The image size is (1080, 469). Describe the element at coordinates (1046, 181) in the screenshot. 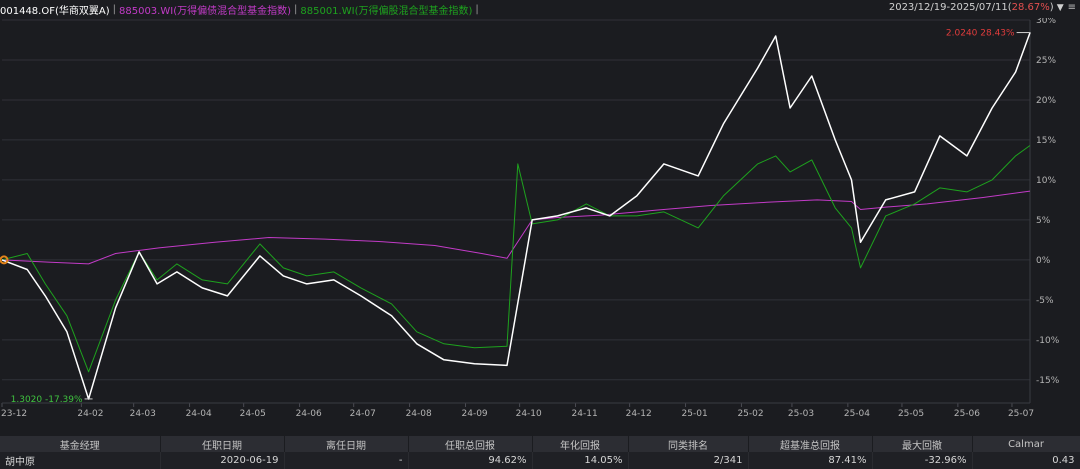

I see `y-tick-label: 10%` at that location.